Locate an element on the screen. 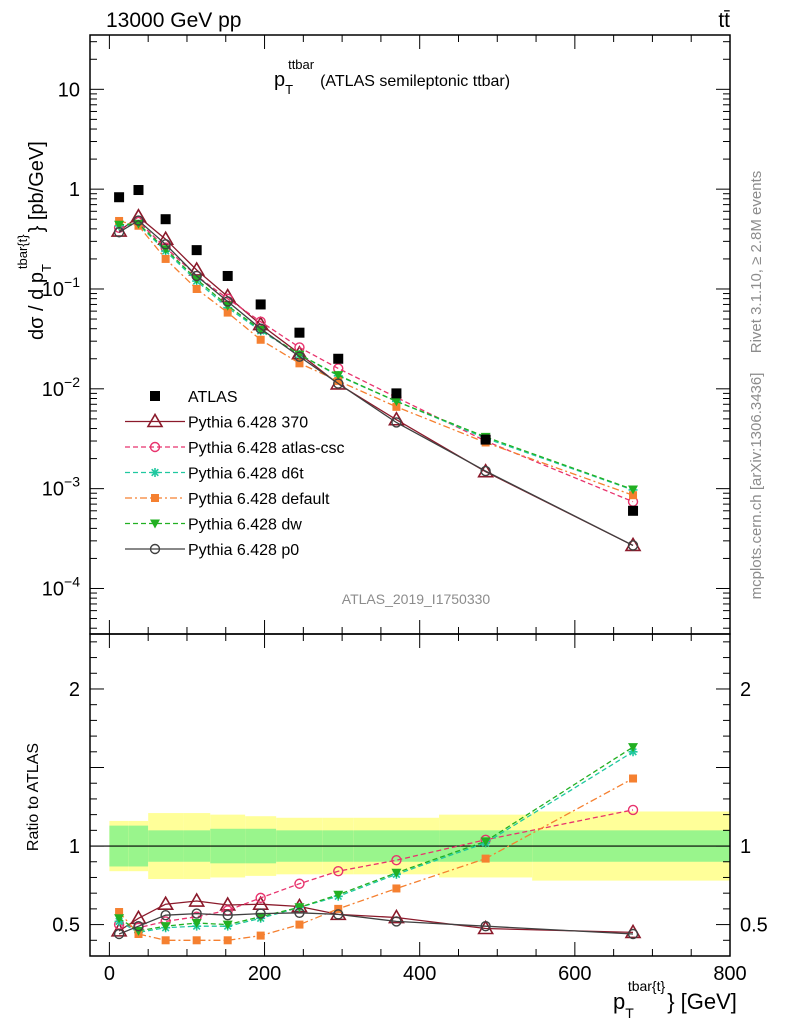 The height and width of the screenshot is (1024, 786). ratio-y-tick-label-right: 1 is located at coordinates (745, 847).